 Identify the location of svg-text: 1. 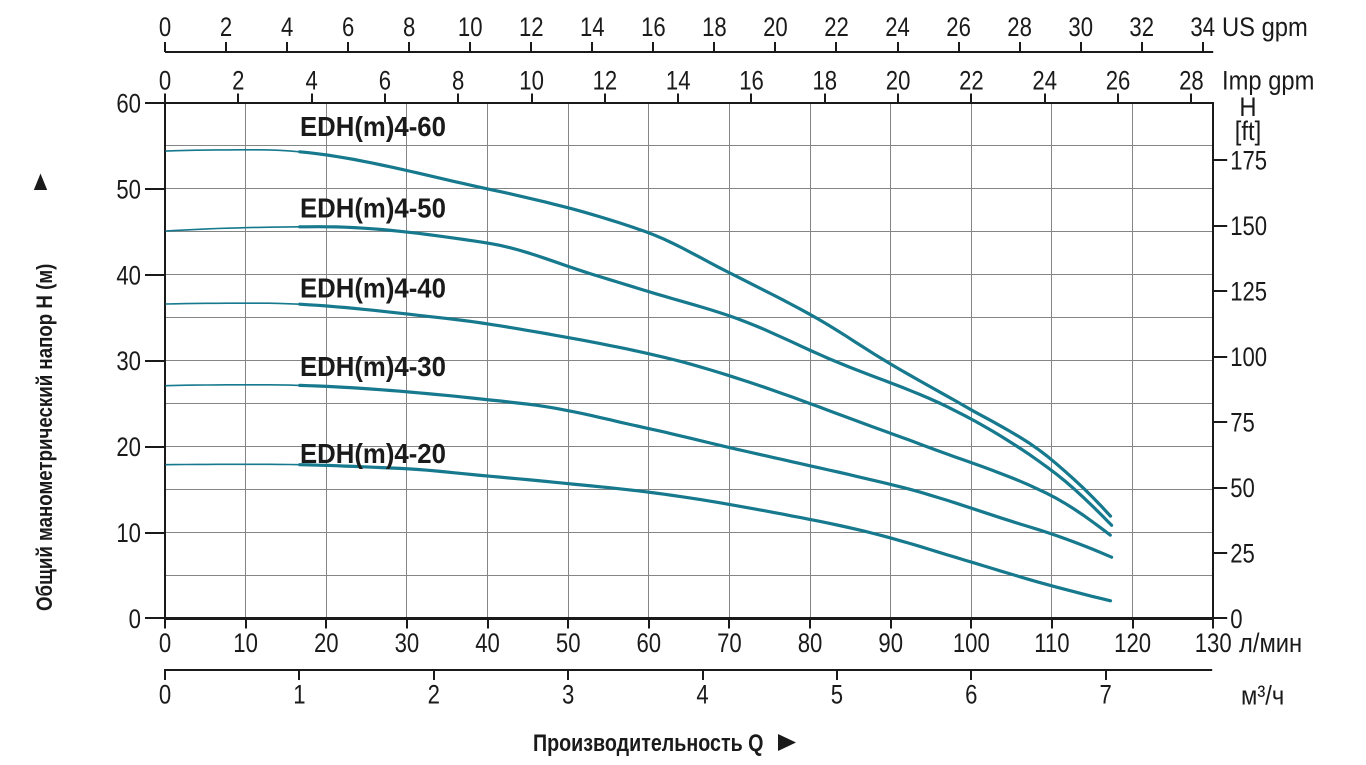
(299, 696).